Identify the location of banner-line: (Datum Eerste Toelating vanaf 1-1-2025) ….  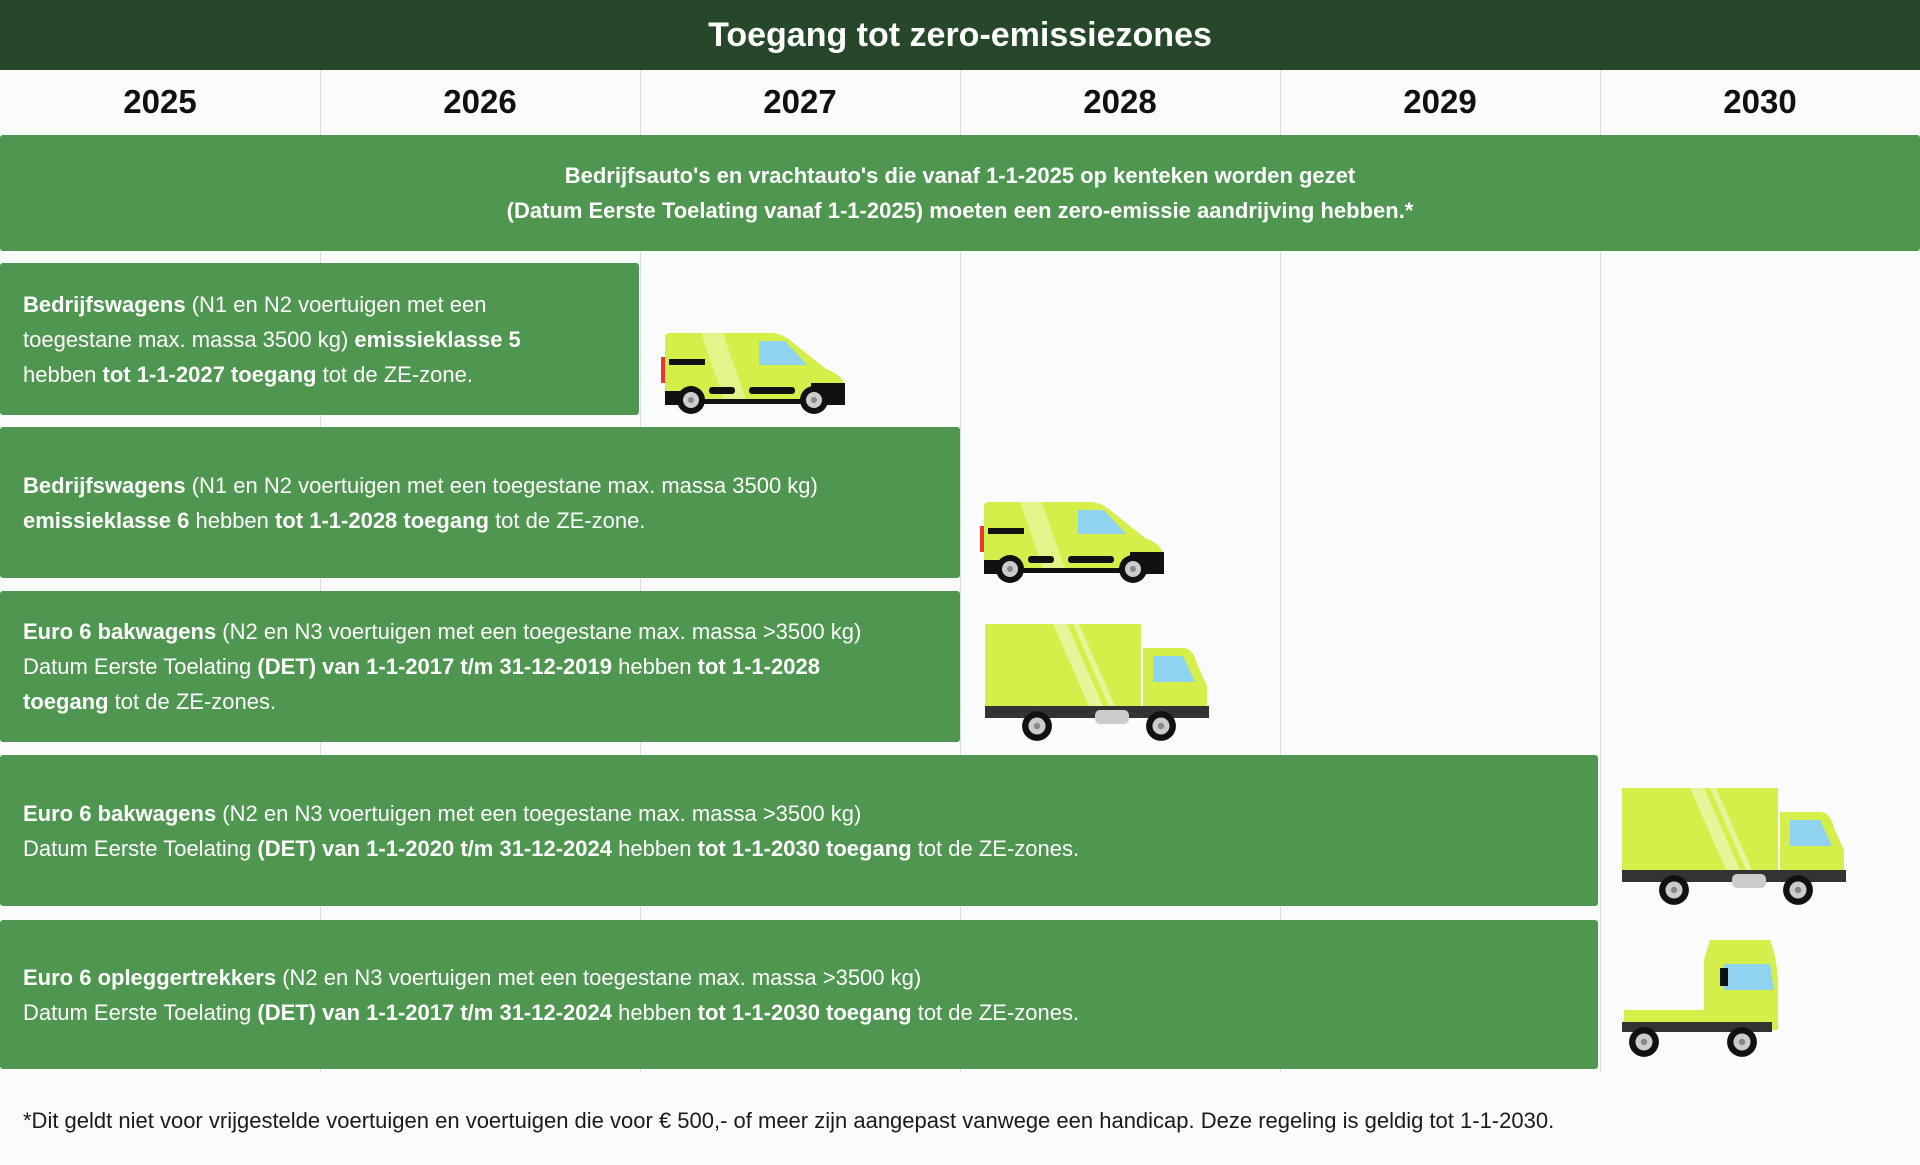
(960, 210).